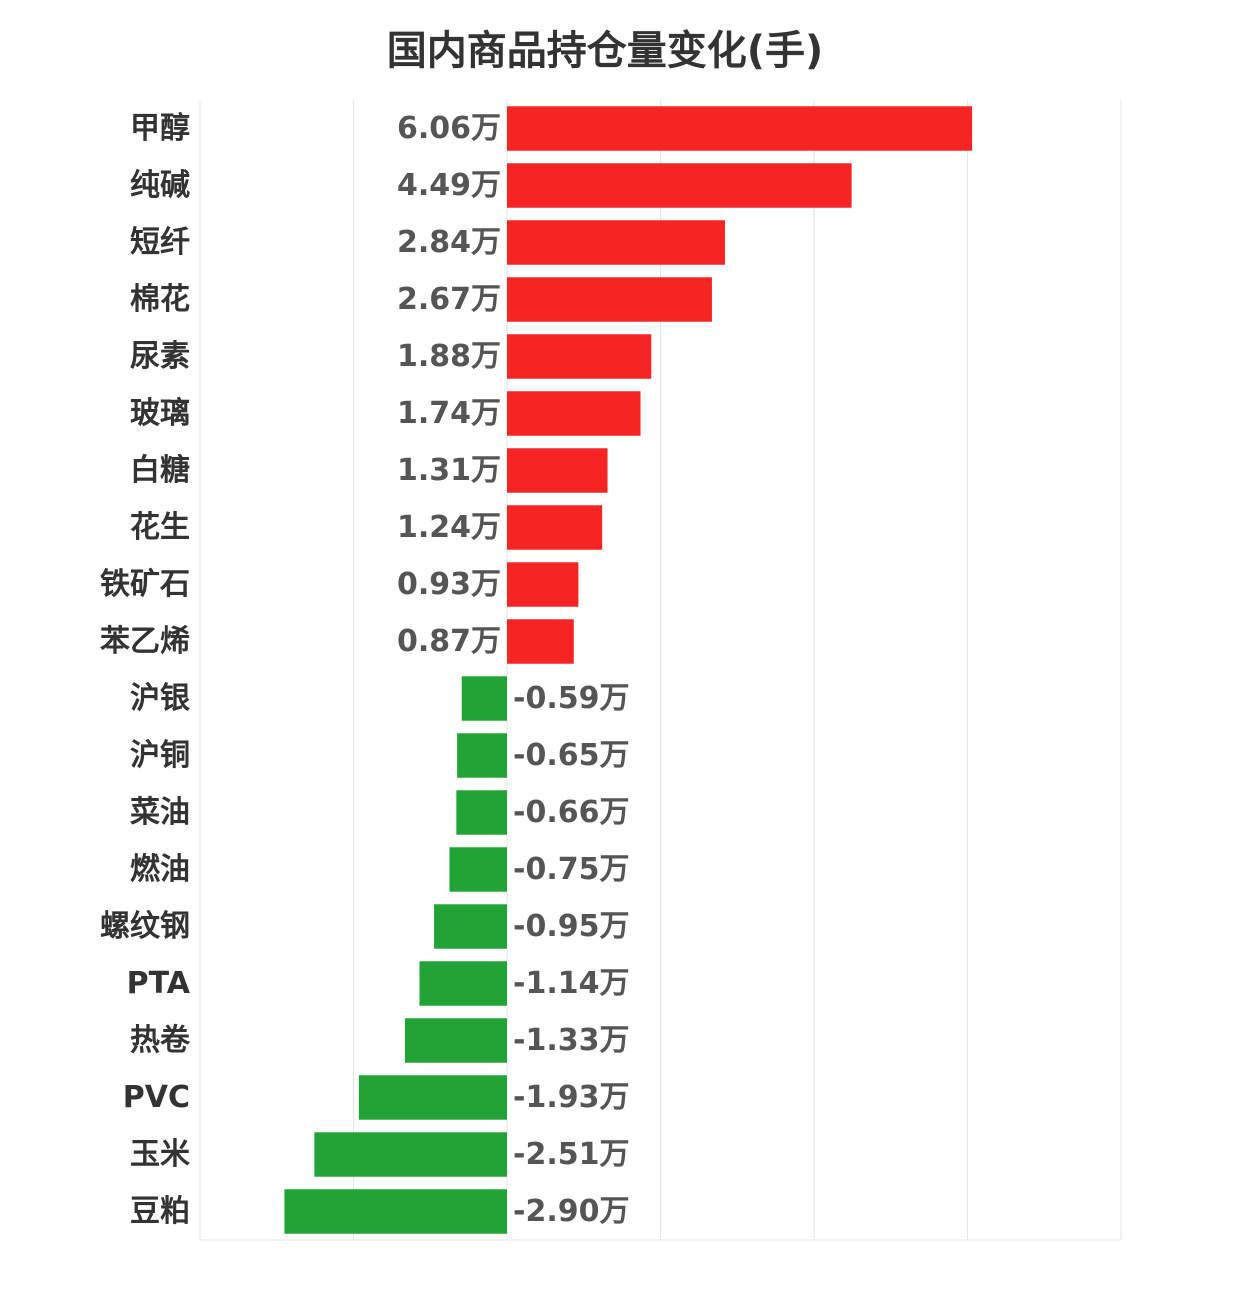 The image size is (1246, 1300). What do you see at coordinates (605, 51) in the screenshot?
I see `chart-title: 国内商品持仓量变化(手)` at bounding box center [605, 51].